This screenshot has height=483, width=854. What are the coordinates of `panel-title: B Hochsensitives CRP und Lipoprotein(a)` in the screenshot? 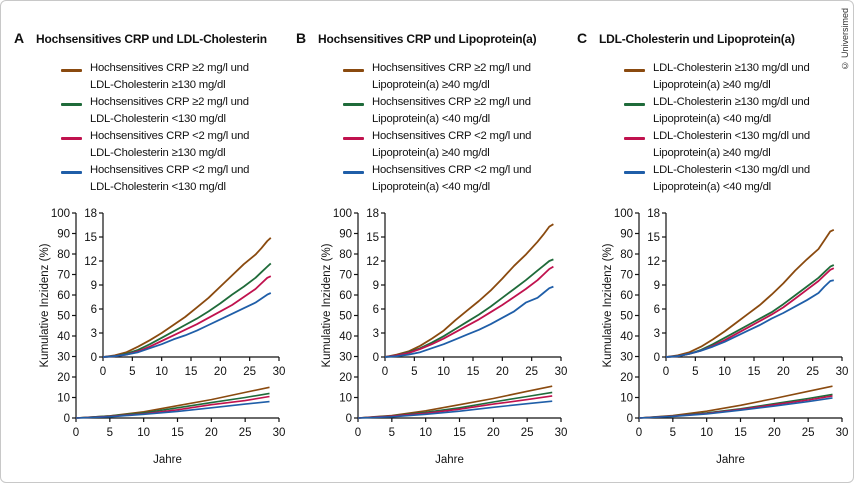 It's located at (416, 38).